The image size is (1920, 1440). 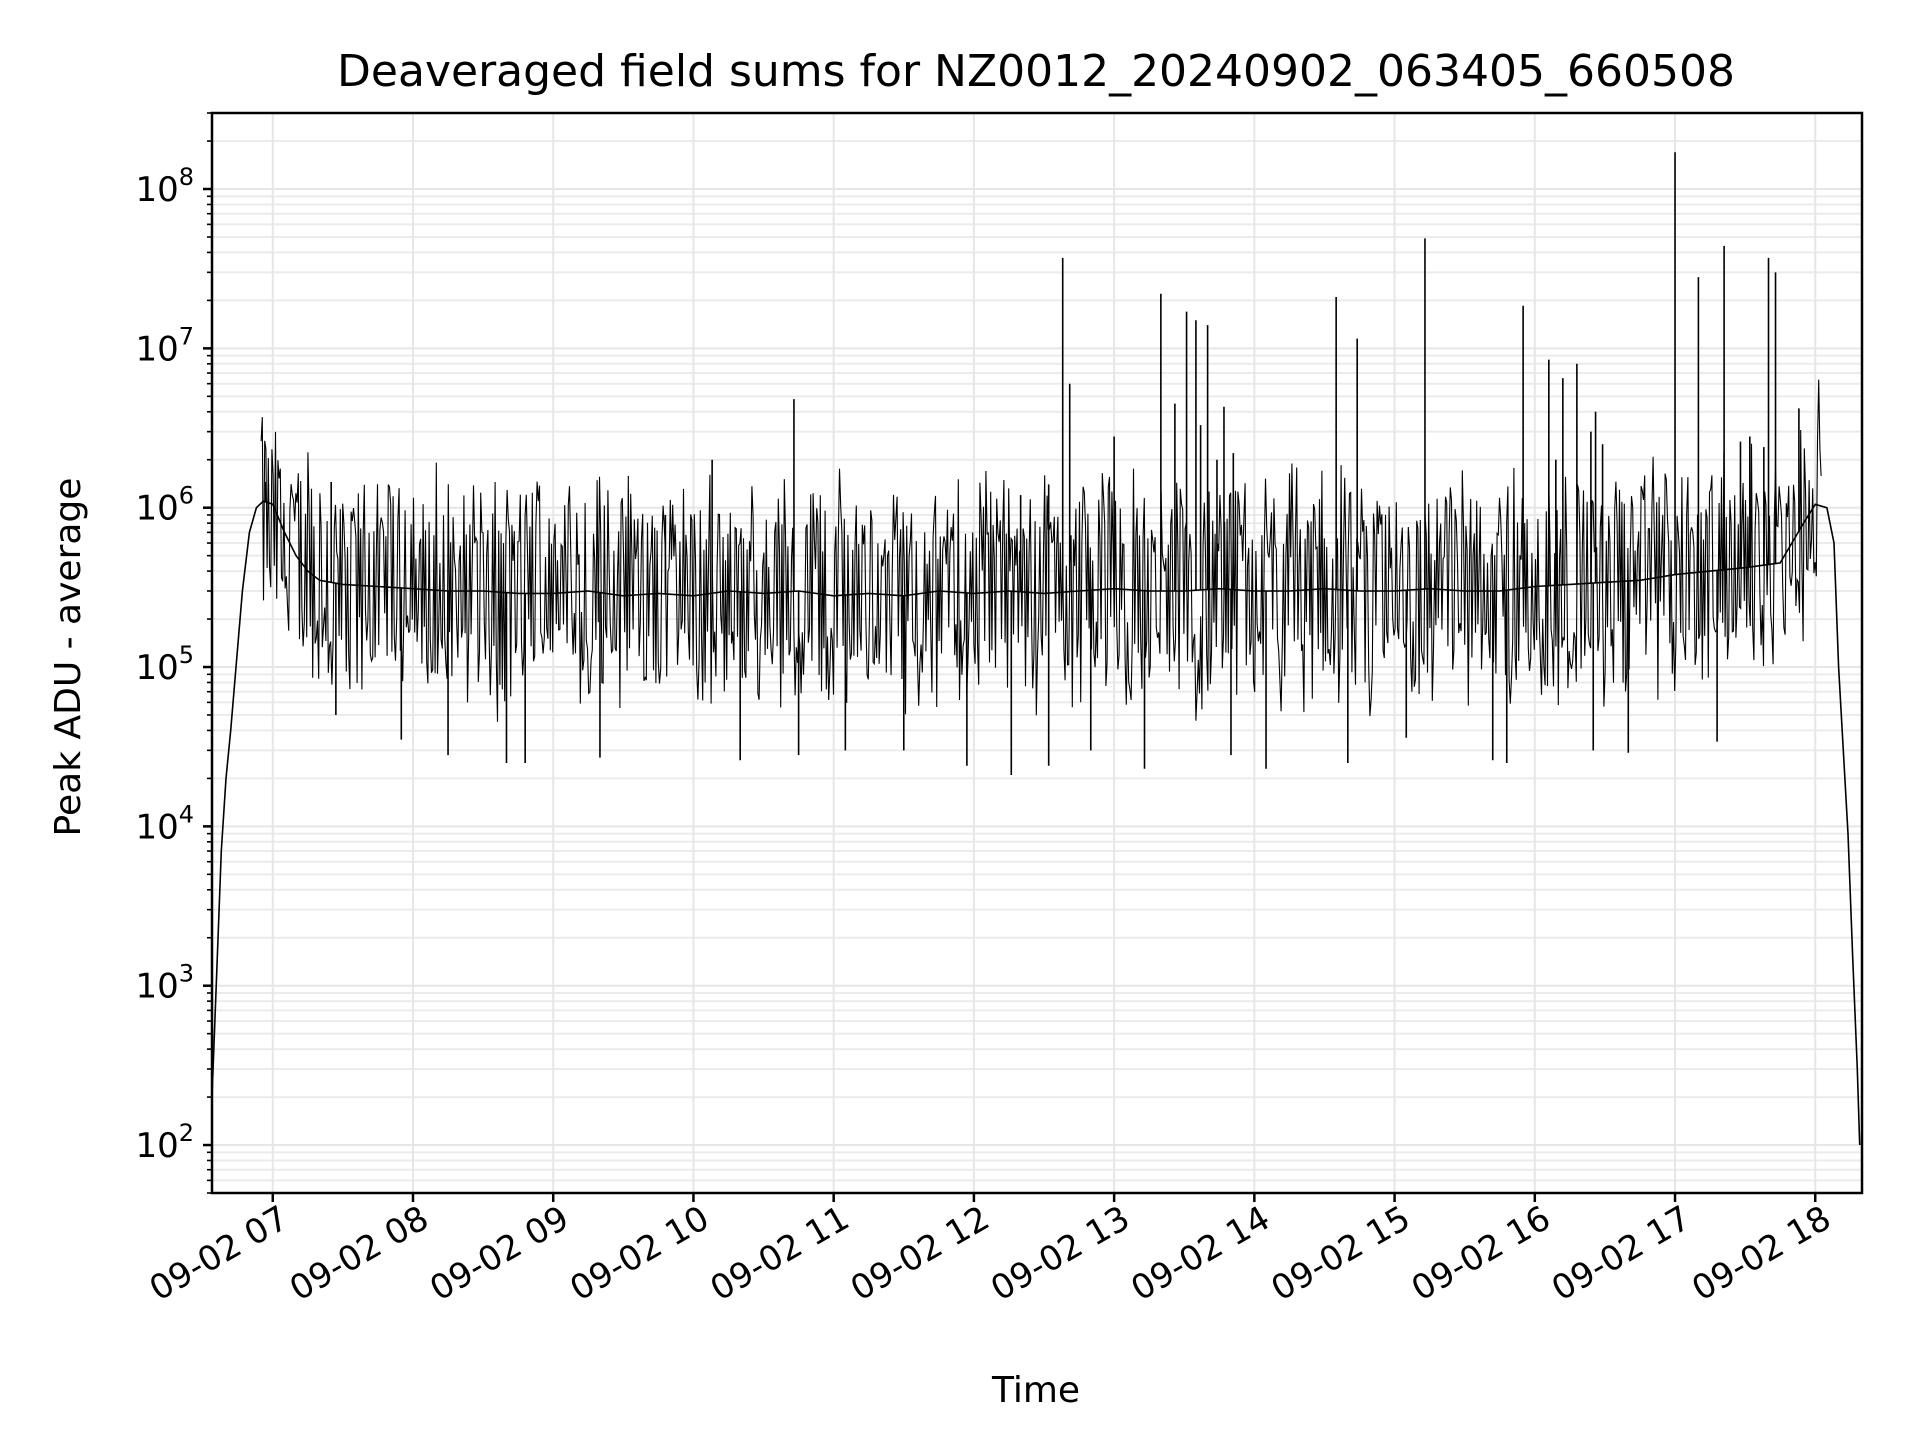 What do you see at coordinates (164, 186) in the screenshot?
I see `y-tick-label: 10⁸` at bounding box center [164, 186].